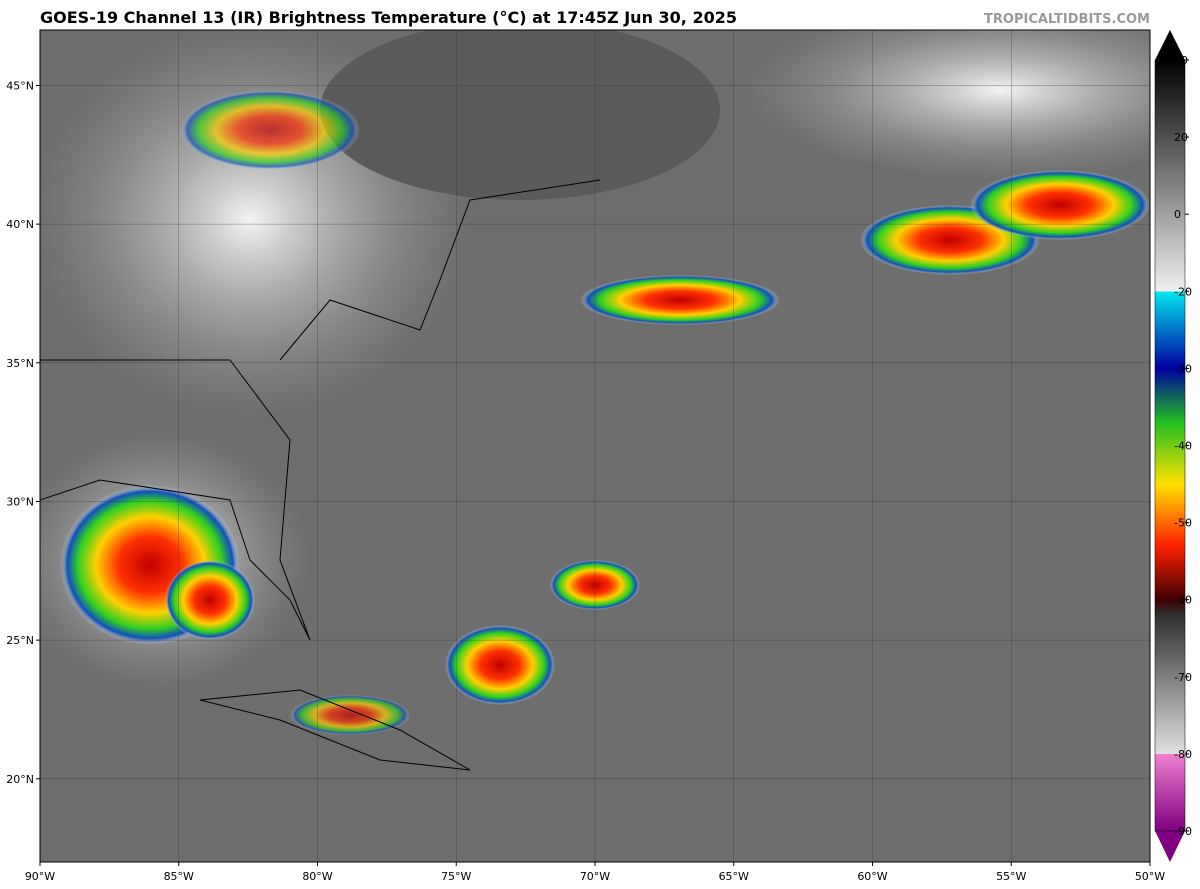 This screenshot has height=889, width=1200. What do you see at coordinates (20, 85) in the screenshot?
I see `y-tick-label: 45°N` at bounding box center [20, 85].